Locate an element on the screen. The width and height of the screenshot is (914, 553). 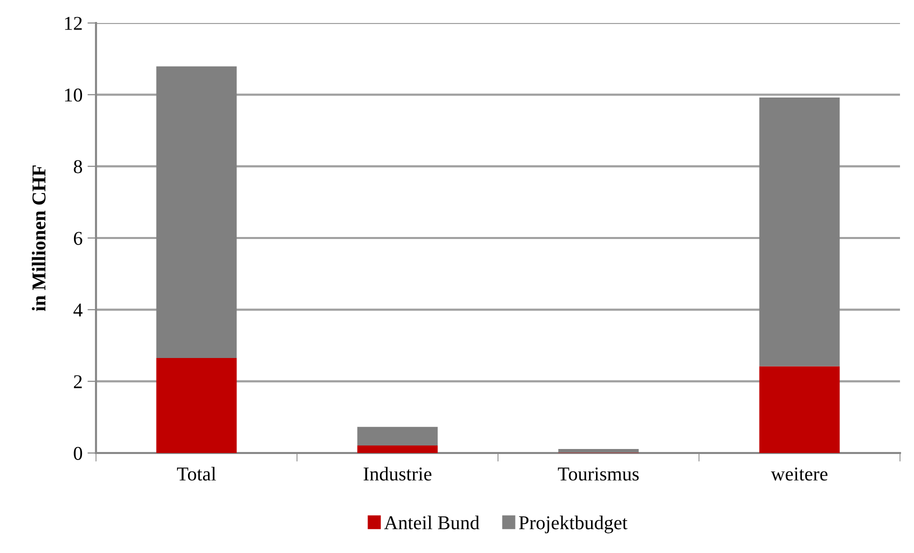
y-tick-label: 2 is located at coordinates (78, 381).